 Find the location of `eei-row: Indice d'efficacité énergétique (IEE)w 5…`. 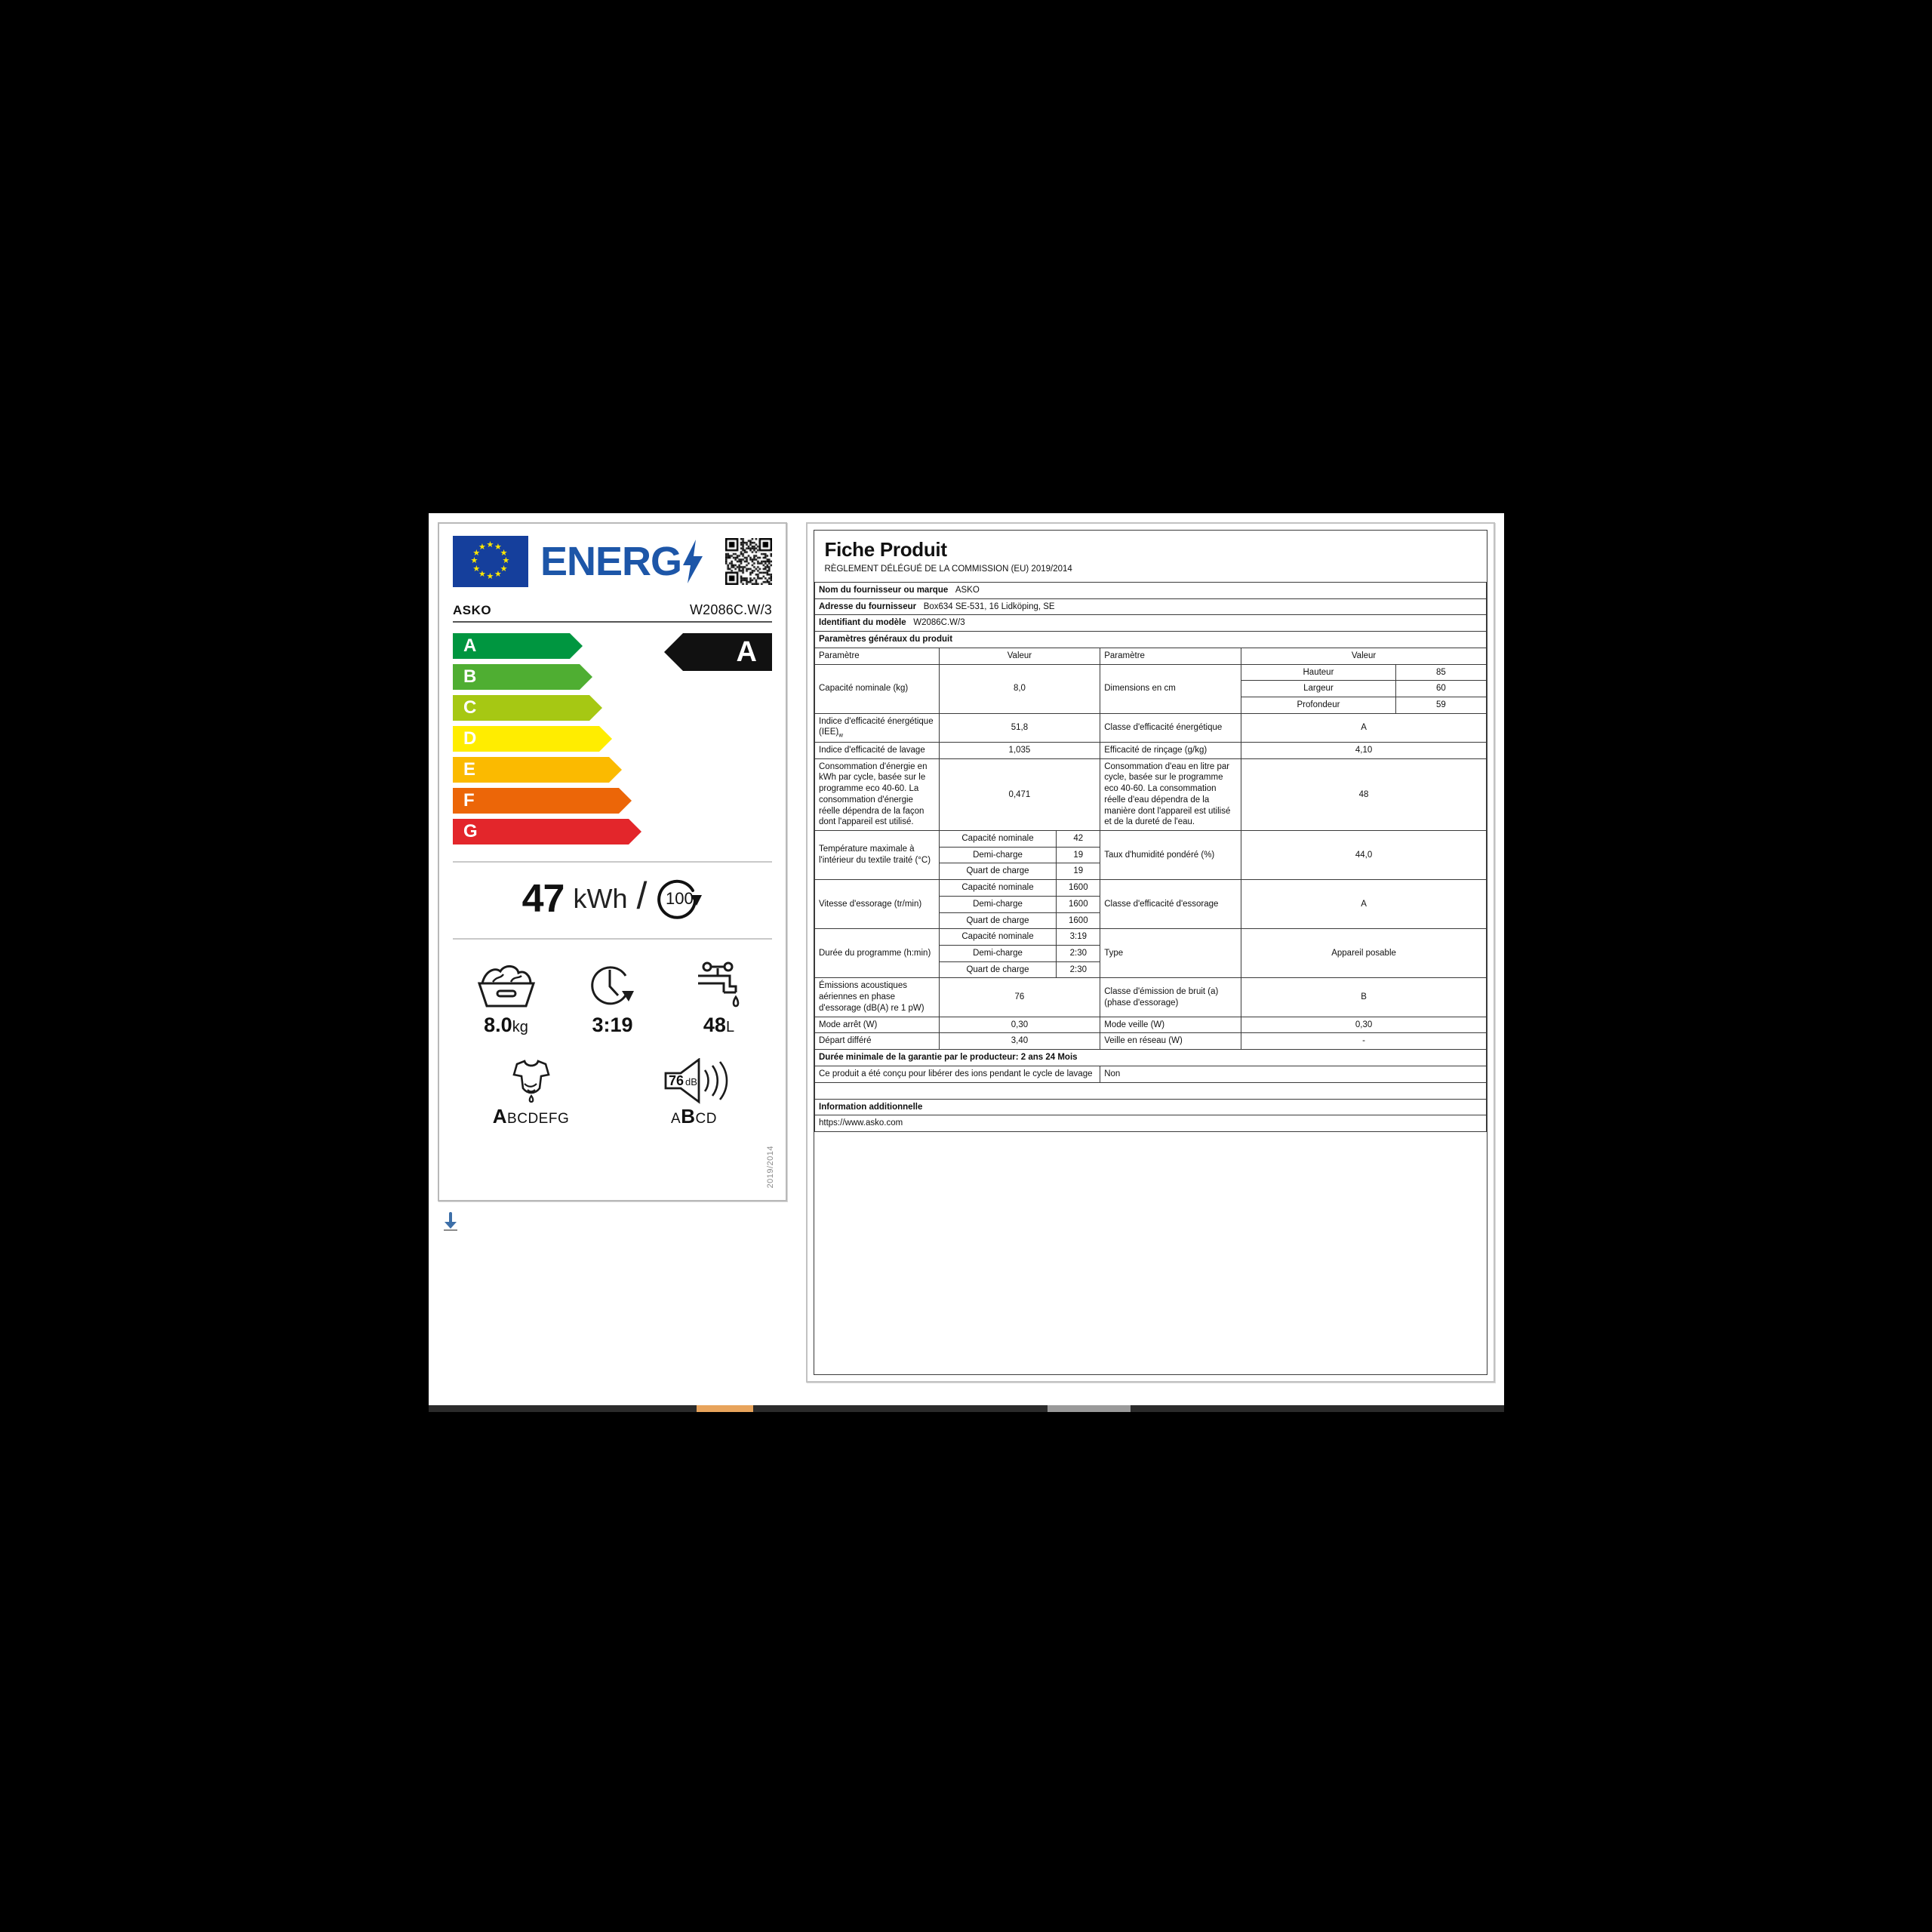

eei-row: Indice d'efficacité énergétique (IEE)w 5… is located at coordinates (1150, 727).